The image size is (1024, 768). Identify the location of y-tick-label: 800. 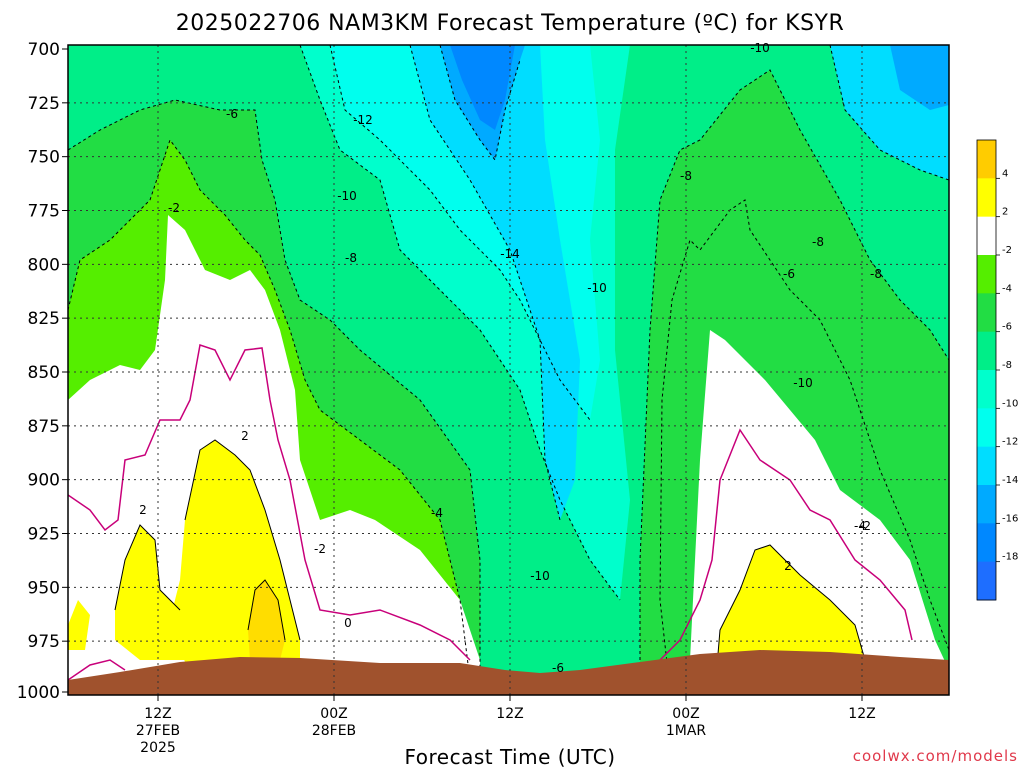
(44, 265).